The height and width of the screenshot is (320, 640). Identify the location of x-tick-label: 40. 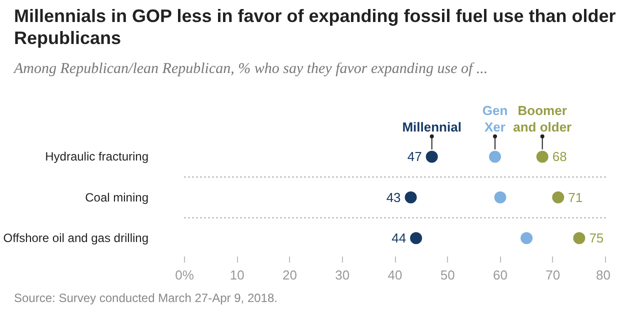
(395, 275).